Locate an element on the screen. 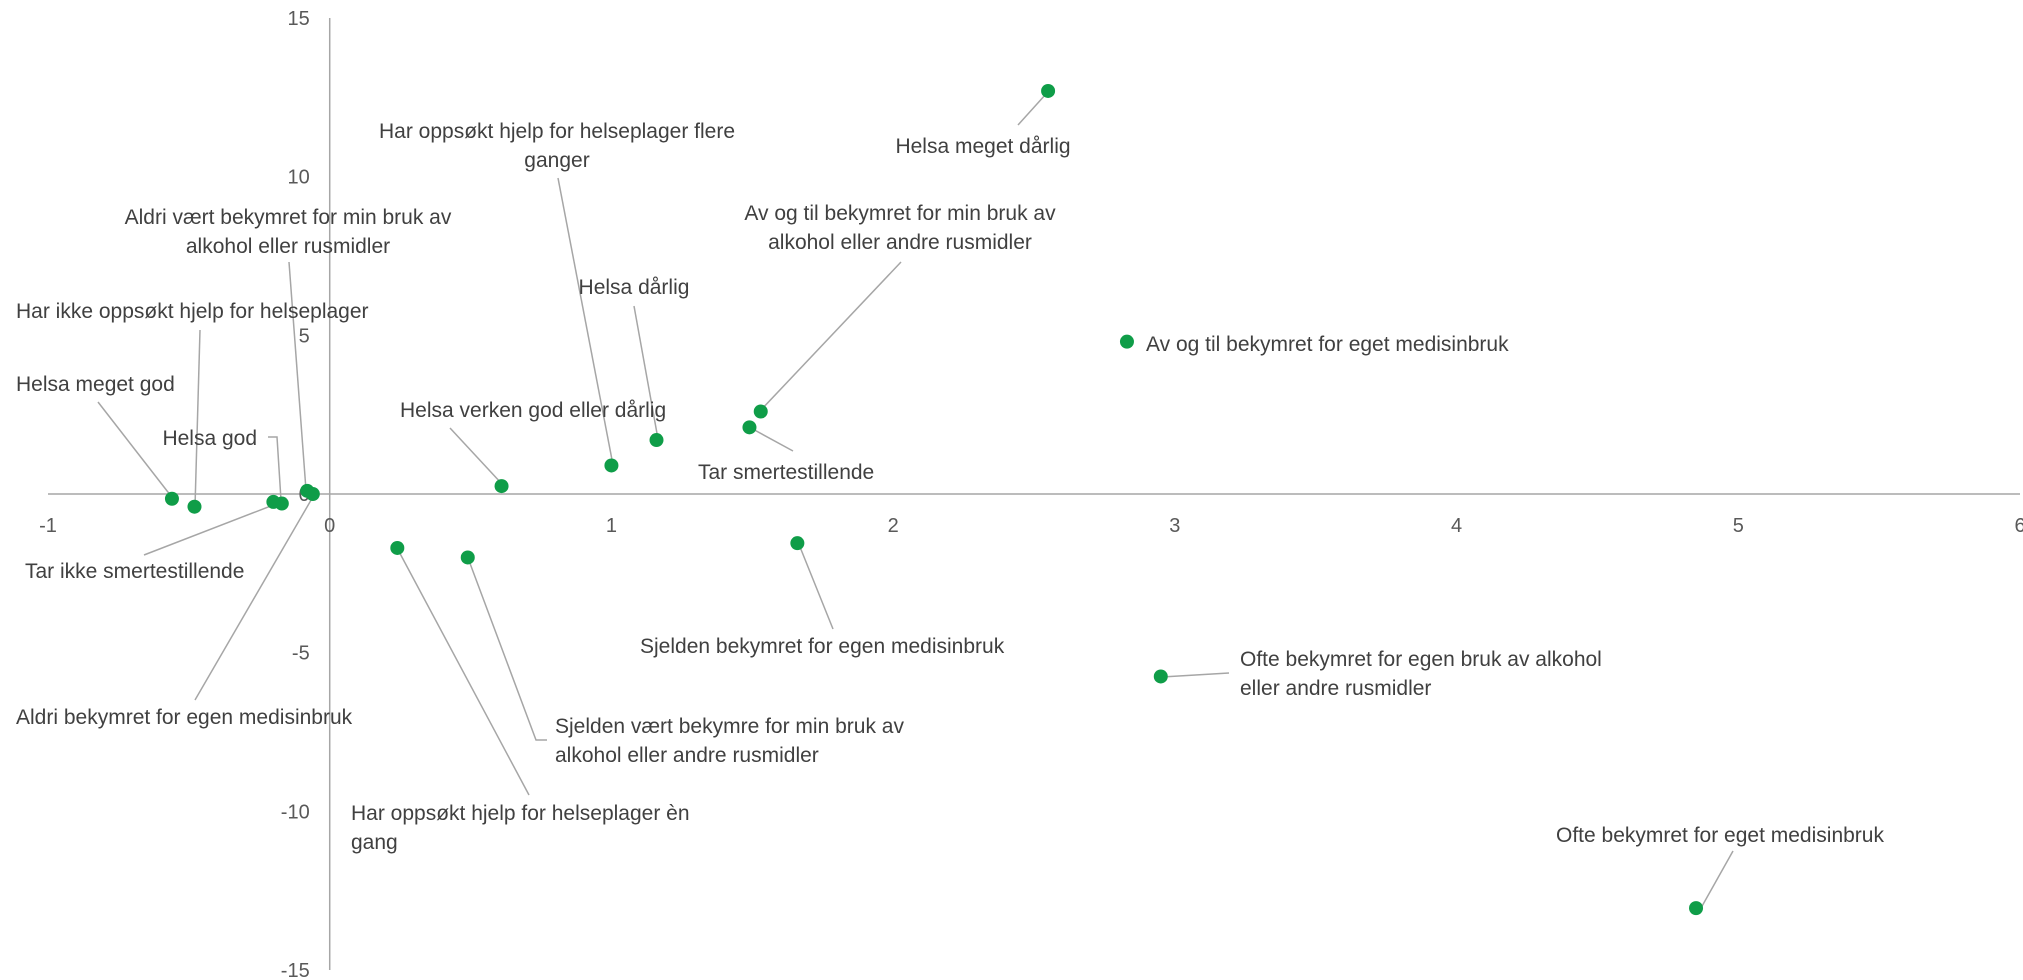 Image resolution: width=2023 pixels, height=980 pixels. data-label: Helsa meget dårlig is located at coordinates (982, 146).